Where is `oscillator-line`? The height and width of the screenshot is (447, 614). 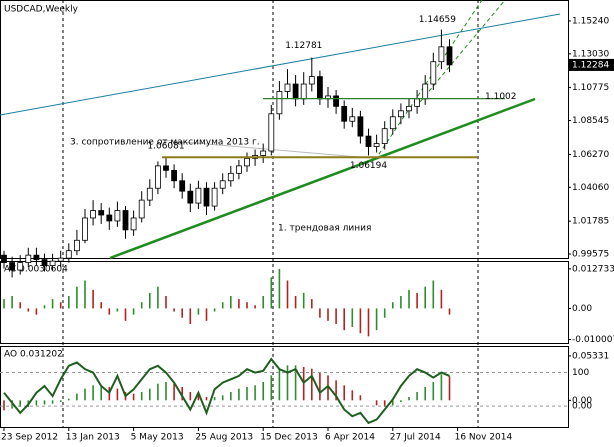
oscillator-line is located at coordinates (226, 391).